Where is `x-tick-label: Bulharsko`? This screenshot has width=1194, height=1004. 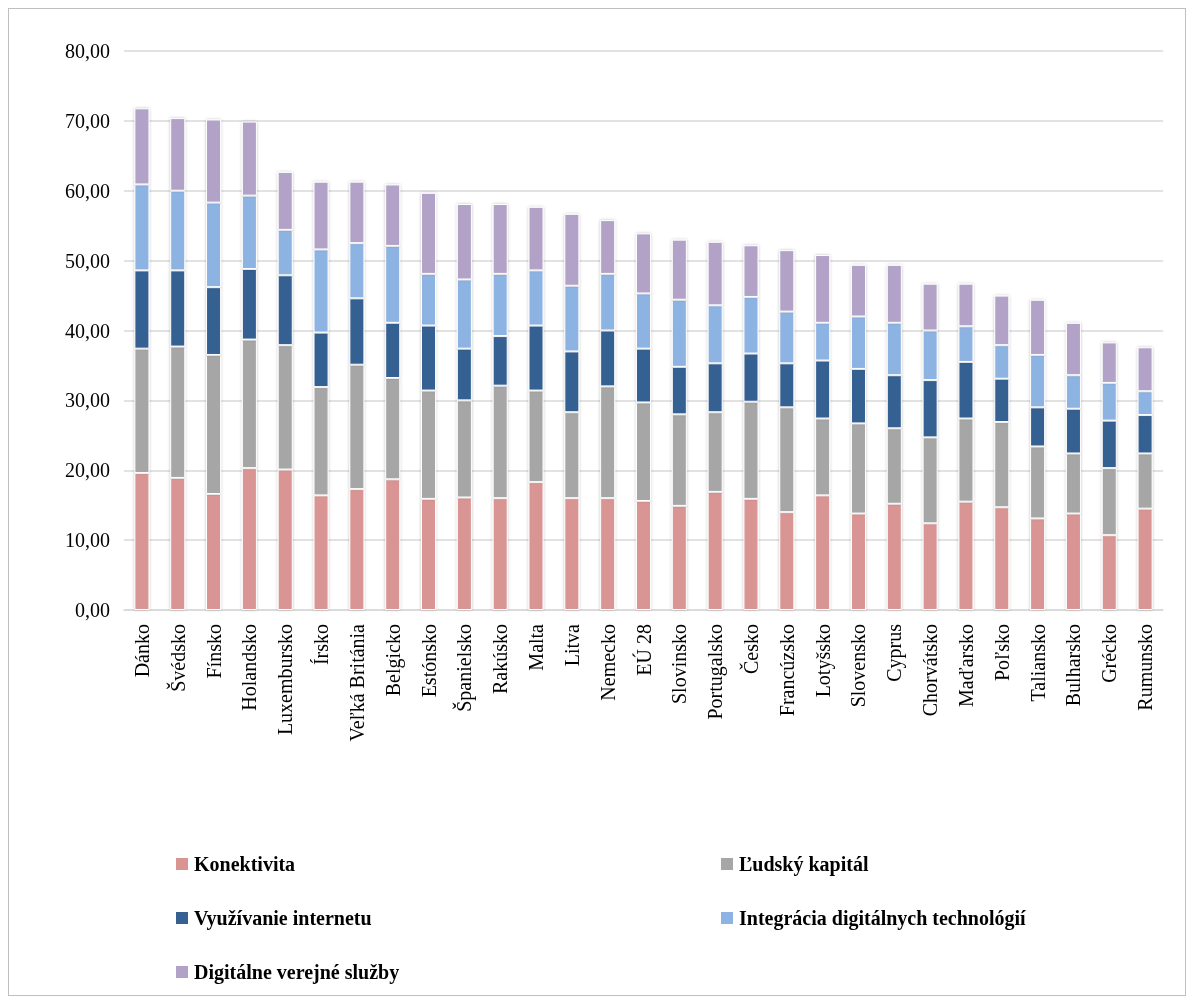
x-tick-label: Bulharsko is located at coordinates (1073, 665).